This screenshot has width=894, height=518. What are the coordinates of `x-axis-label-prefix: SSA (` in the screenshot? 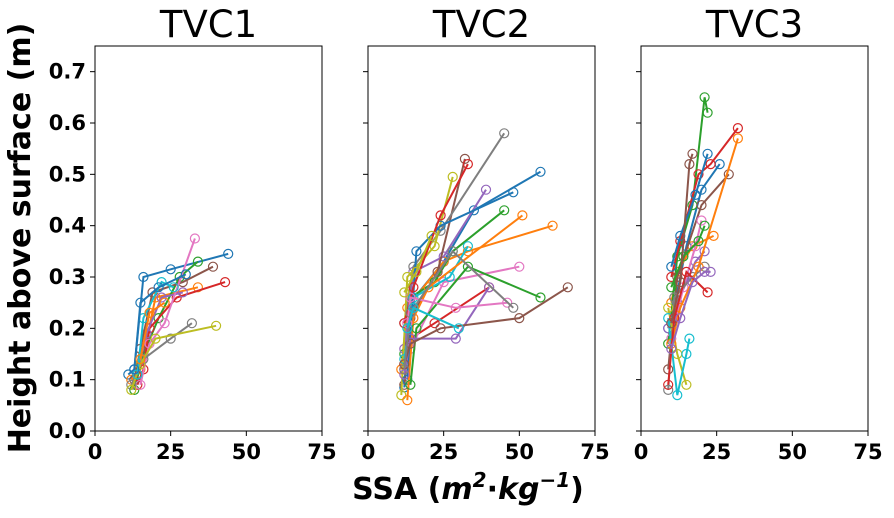 It's located at (396, 489).